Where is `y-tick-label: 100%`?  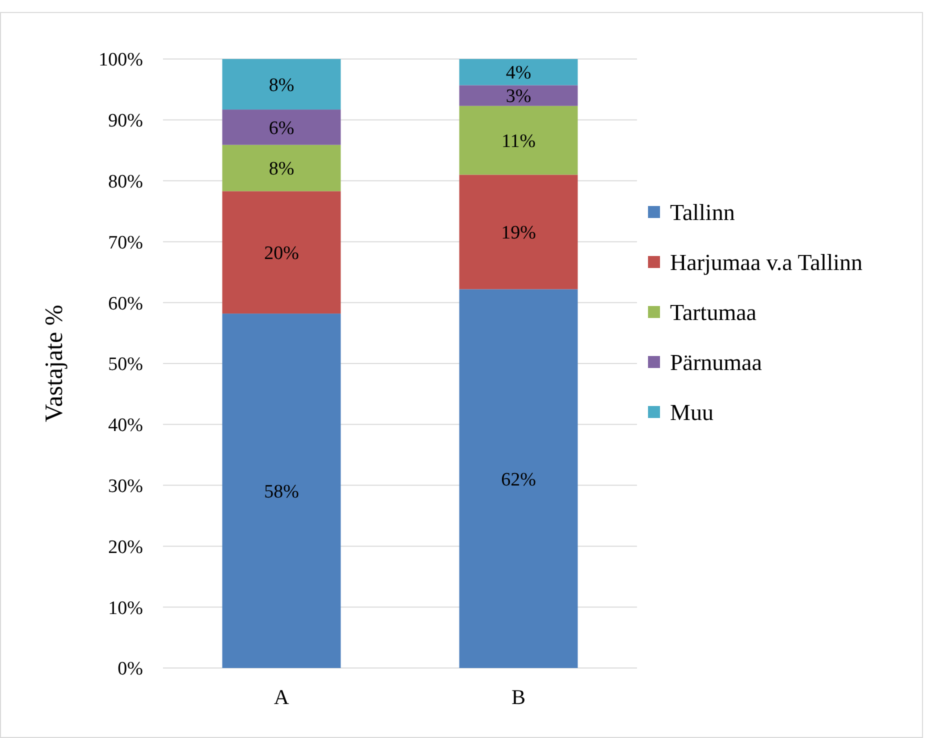 y-tick-label: 100% is located at coordinates (121, 60).